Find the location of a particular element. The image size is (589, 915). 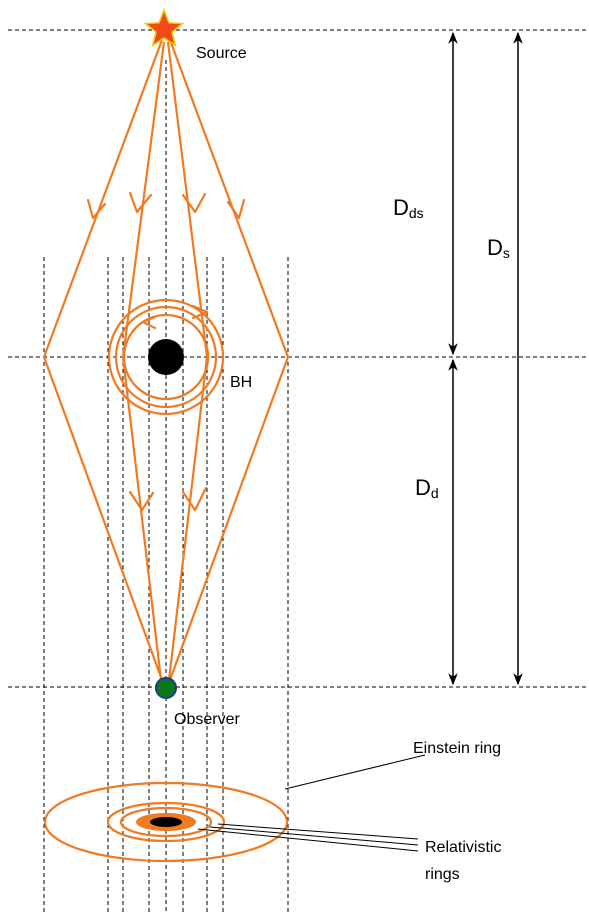

distance-arrows is located at coordinates (485, 358).